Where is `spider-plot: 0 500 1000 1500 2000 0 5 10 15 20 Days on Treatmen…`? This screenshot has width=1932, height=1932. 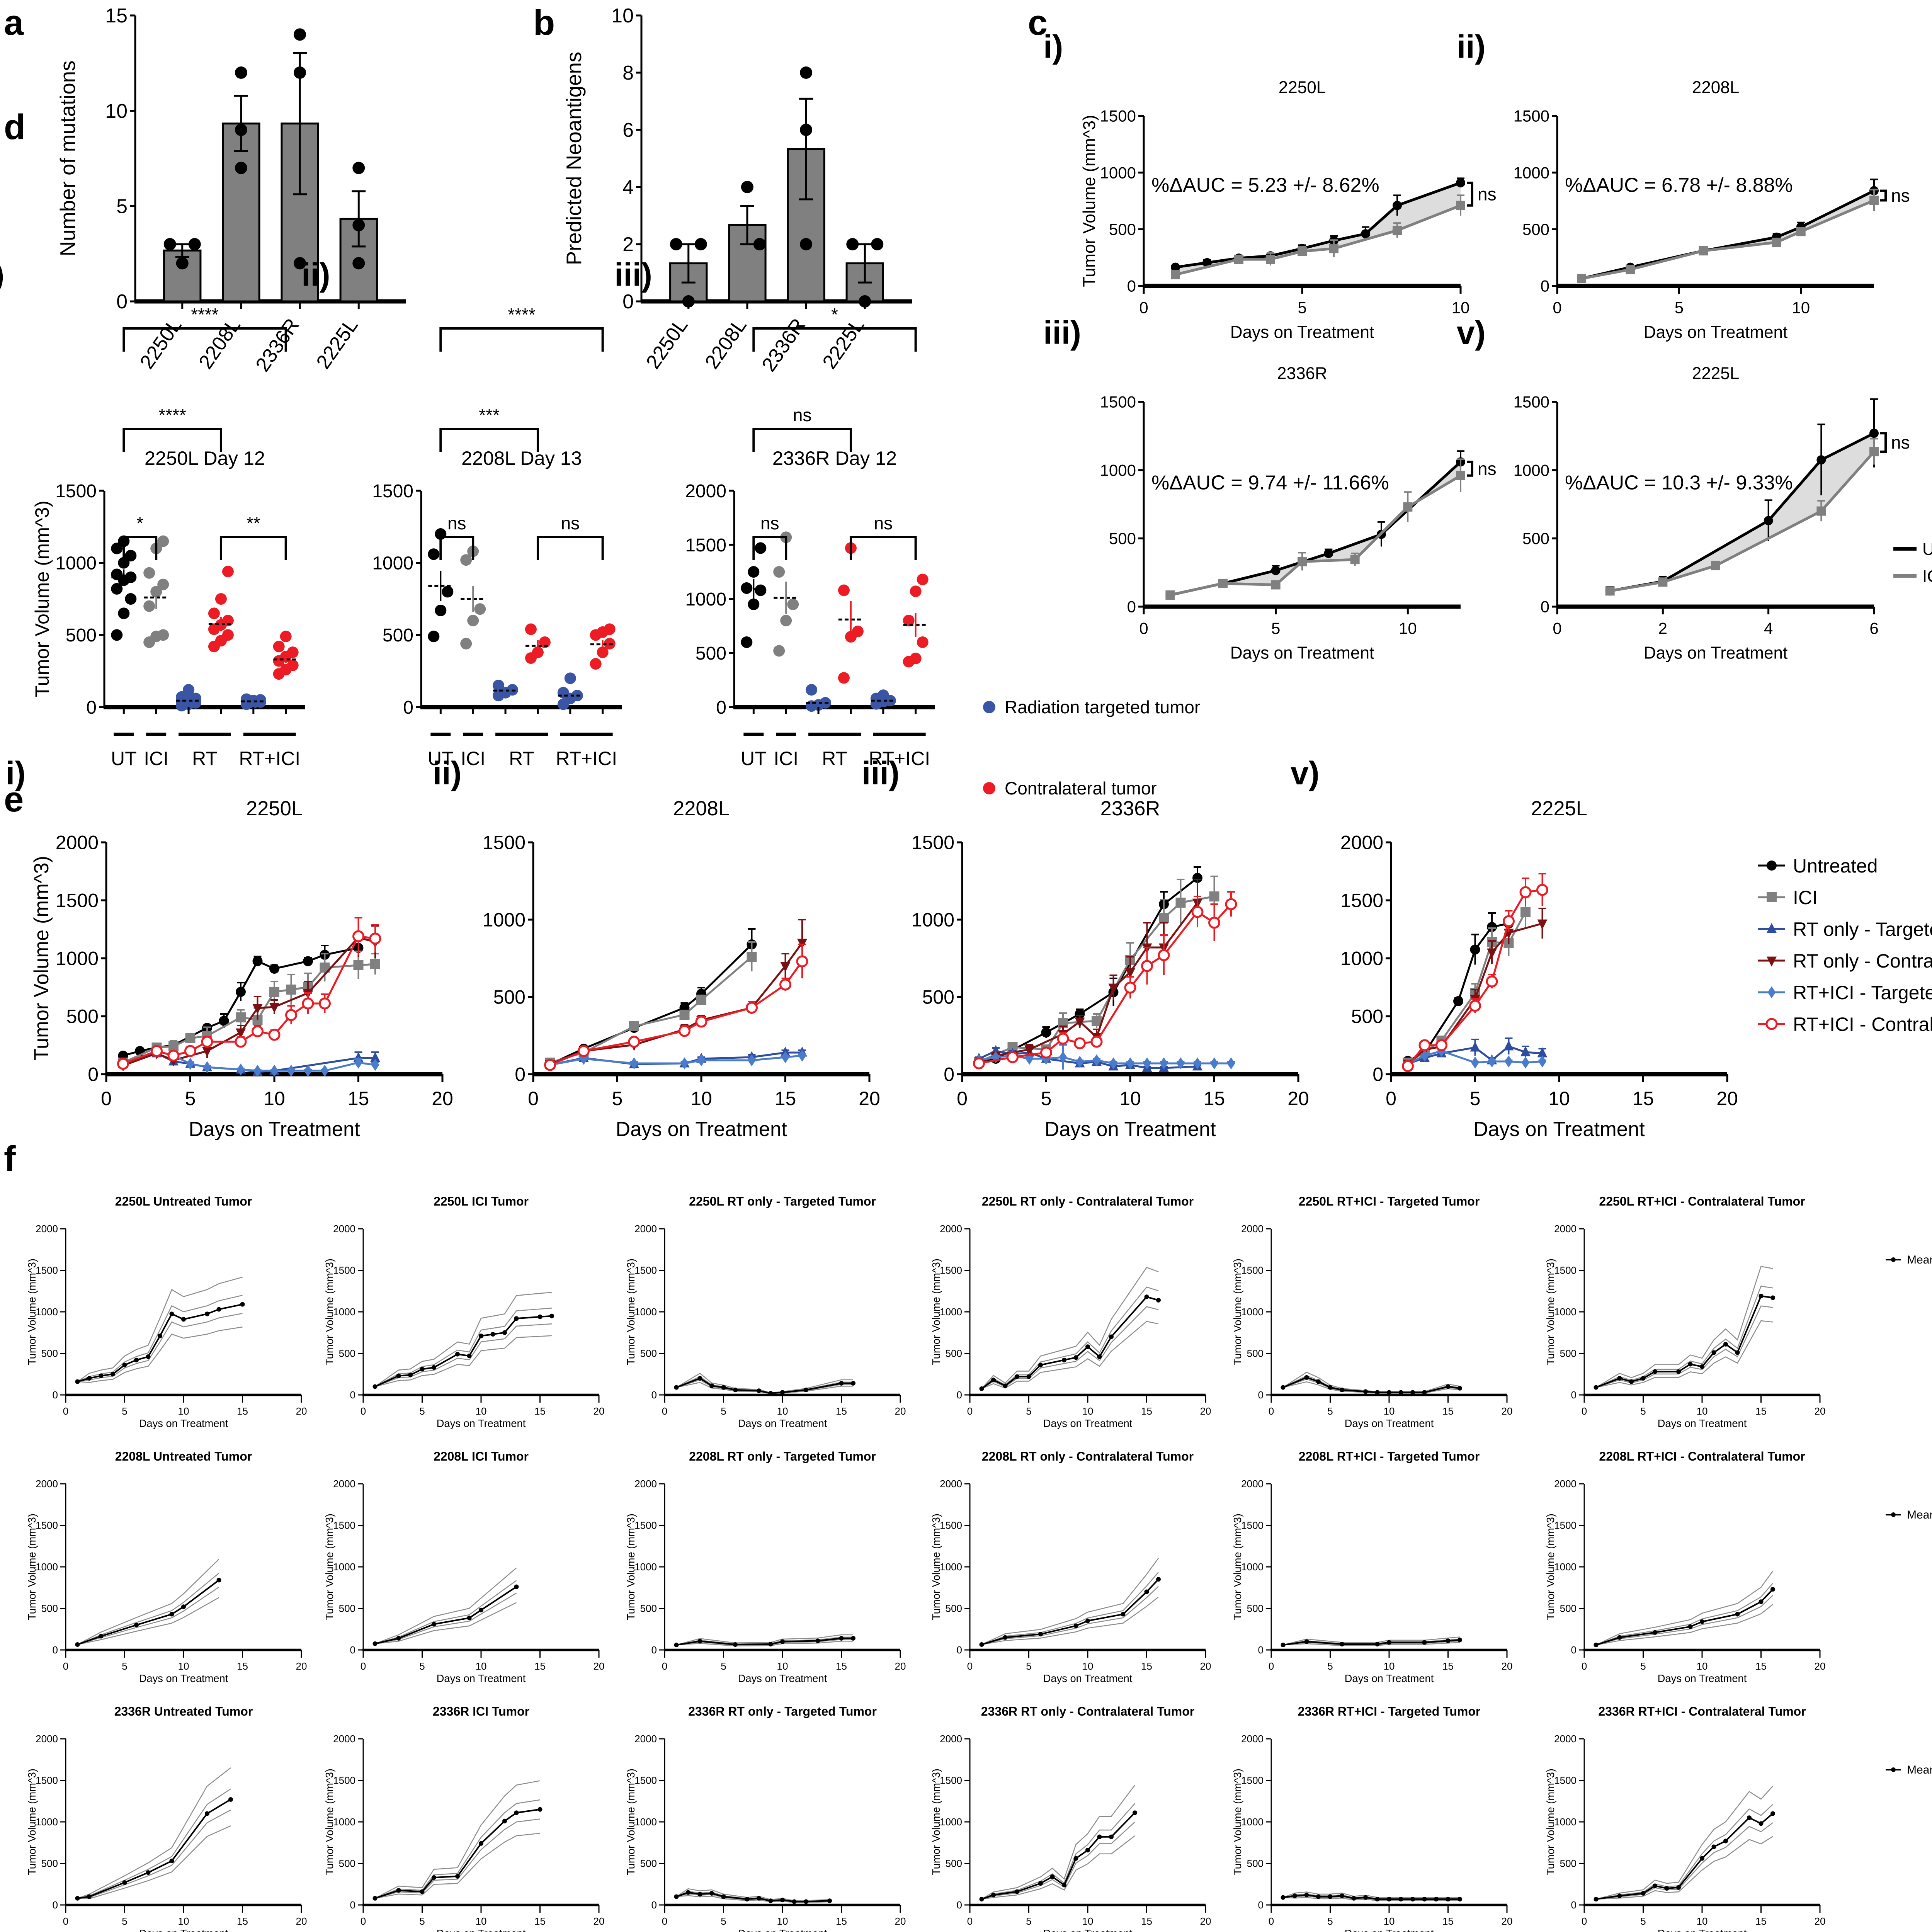
spider-plot: 0 500 1000 1500 2000 0 5 10 15 20 Days on Treatmen… is located at coordinates (1070, 1818).